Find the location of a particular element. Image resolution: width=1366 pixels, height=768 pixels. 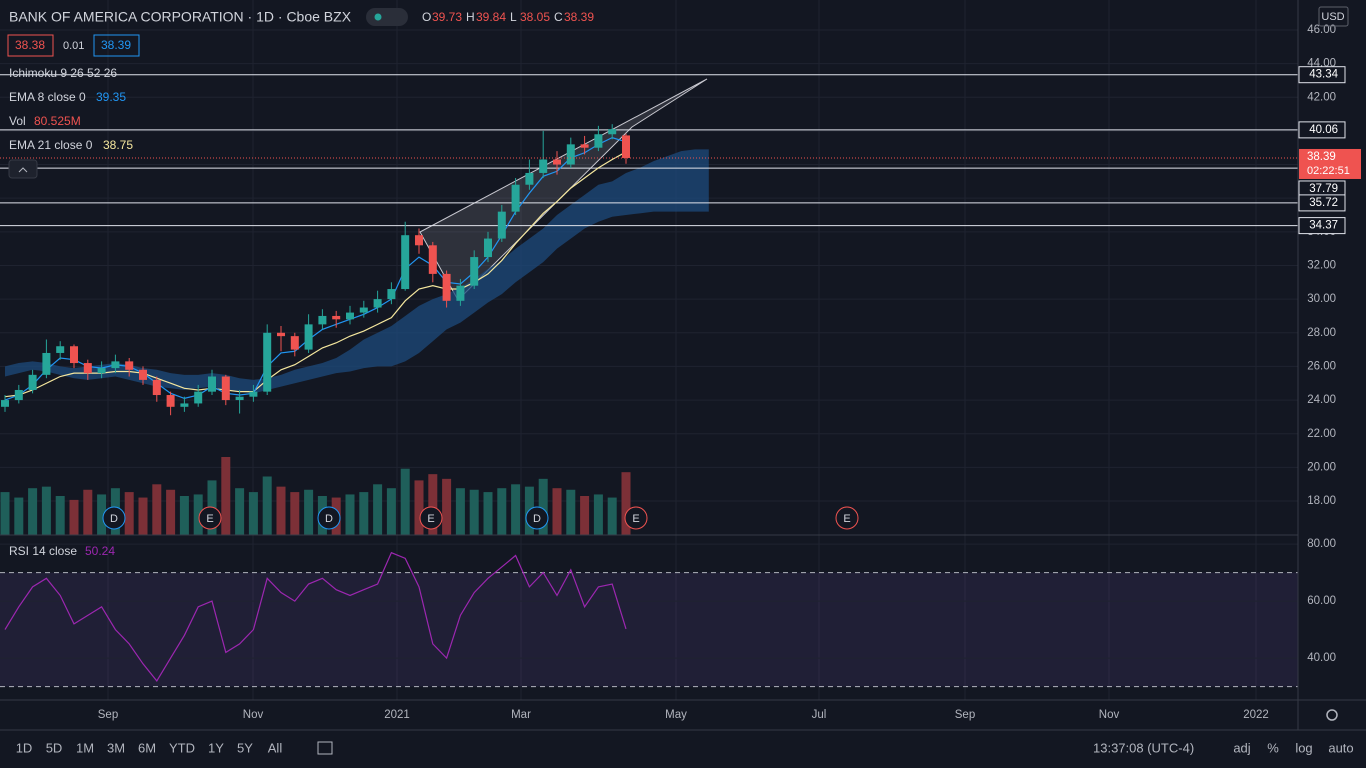

level-label: 37.79 is located at coordinates (1323, 189).